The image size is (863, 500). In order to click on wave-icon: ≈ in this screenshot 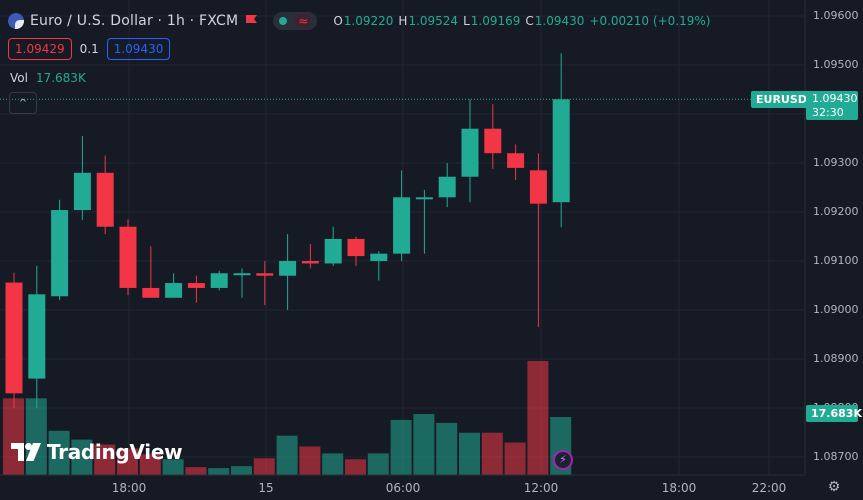, I will do `click(303, 21)`.